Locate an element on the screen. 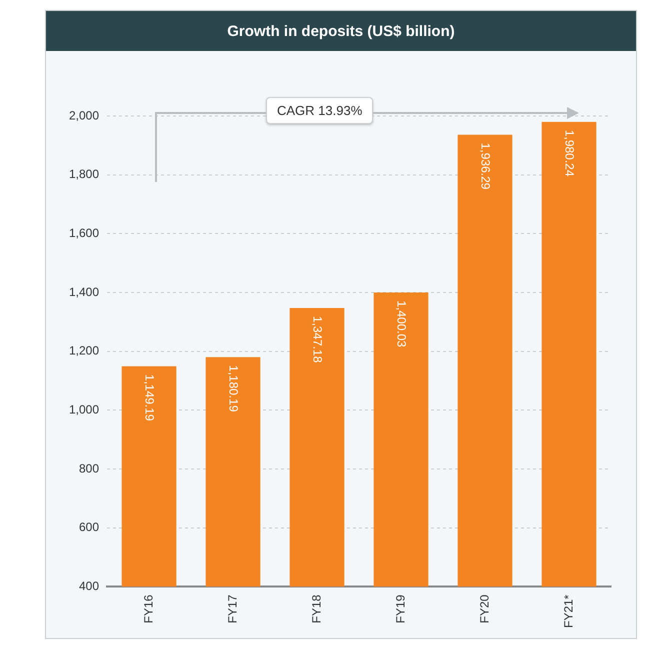 This screenshot has width=656, height=653. x-tick-label: FY18 is located at coordinates (316, 609).